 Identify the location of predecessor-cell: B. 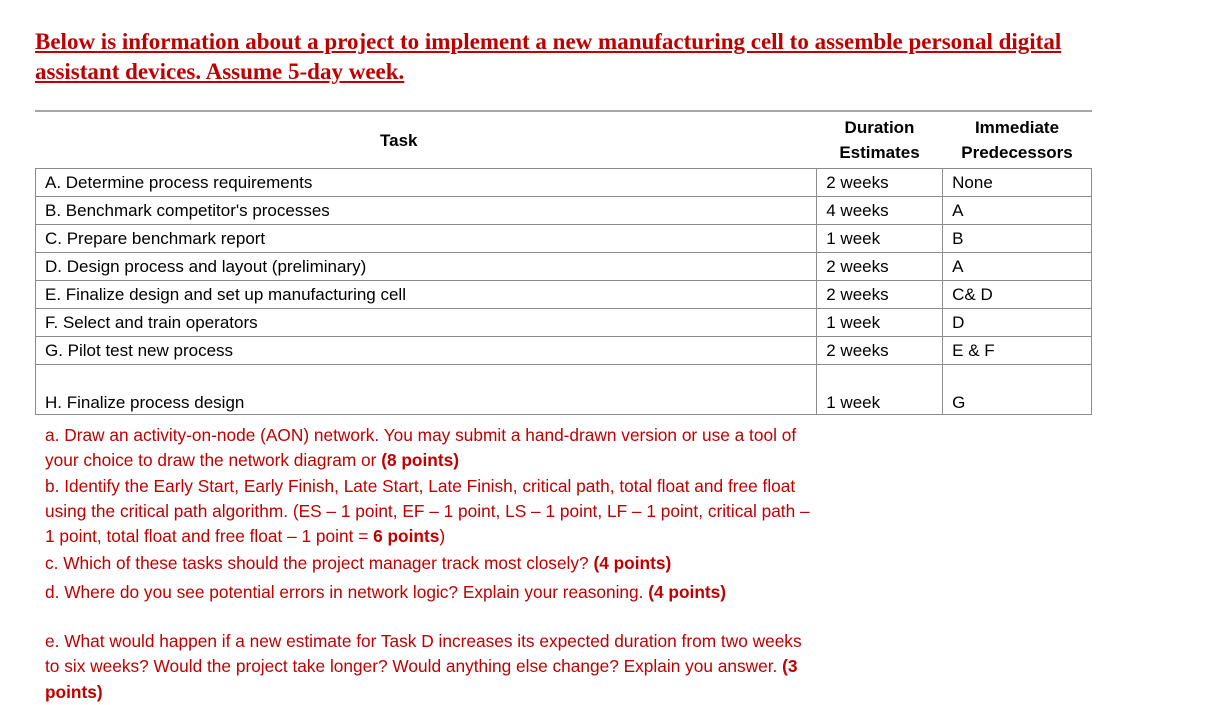
(1017, 238).